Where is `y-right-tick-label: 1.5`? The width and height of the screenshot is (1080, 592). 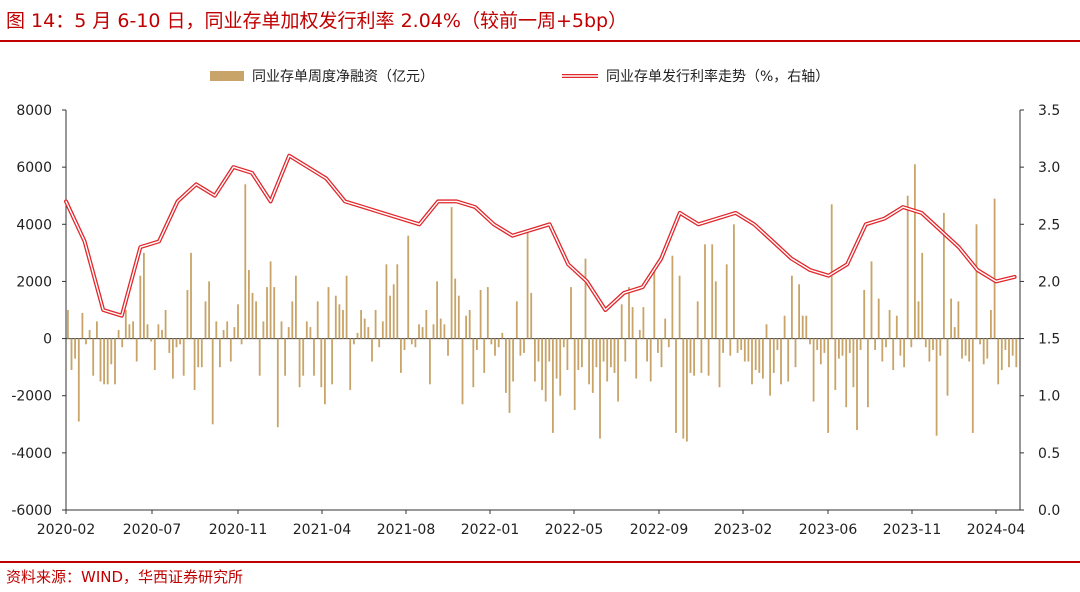 y-right-tick-label: 1.5 is located at coordinates (1049, 340).